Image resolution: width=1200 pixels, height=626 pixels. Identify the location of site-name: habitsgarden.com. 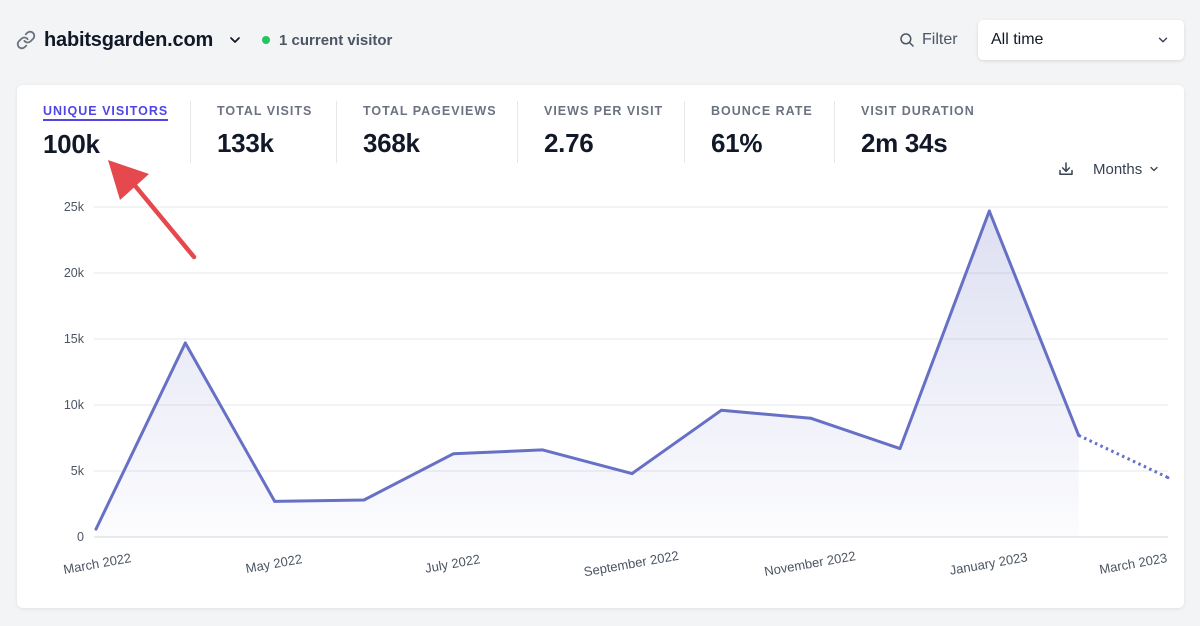
(129, 39).